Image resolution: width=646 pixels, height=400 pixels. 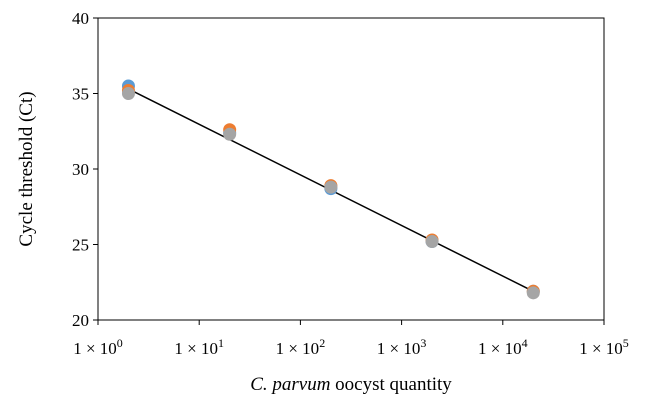 I want to click on x-axis-title: C. parvum oocyst quantity, so click(x=351, y=384).